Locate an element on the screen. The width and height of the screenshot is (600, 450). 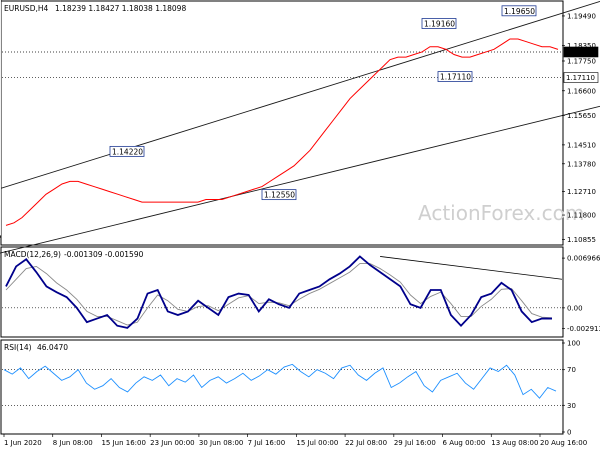
rsi-tick-label-3: 0 is located at coordinates (569, 433).